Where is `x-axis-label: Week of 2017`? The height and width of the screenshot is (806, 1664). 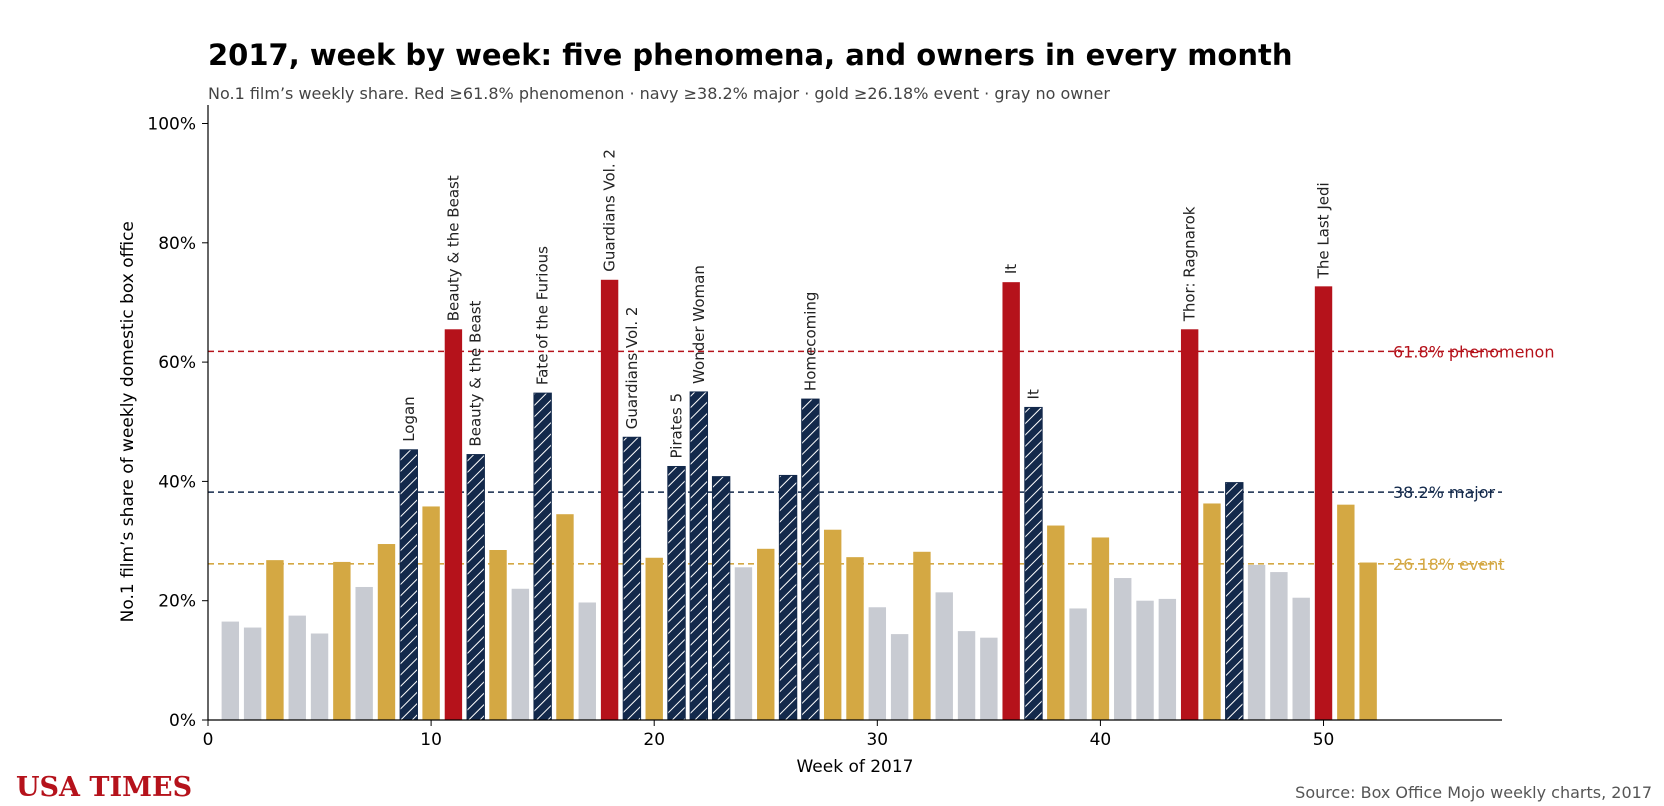 x-axis-label: Week of 2017 is located at coordinates (854, 767).